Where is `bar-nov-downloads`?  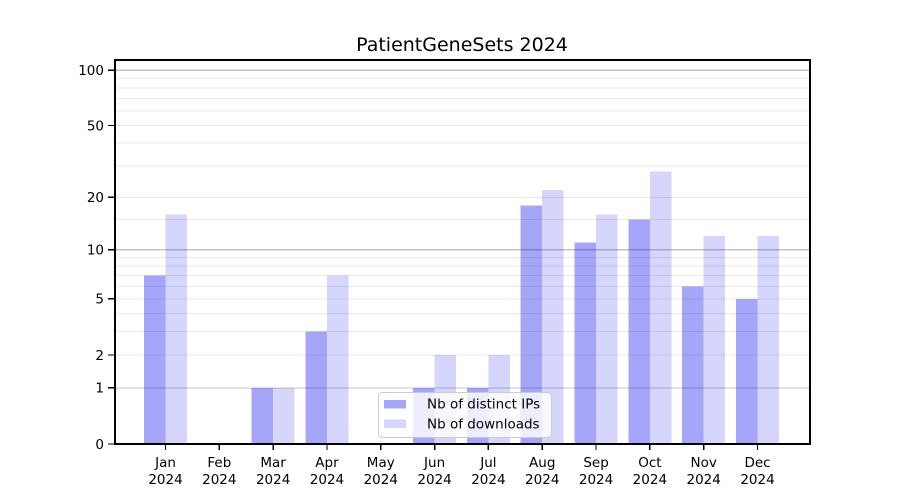
bar-nov-downloads is located at coordinates (714, 340).